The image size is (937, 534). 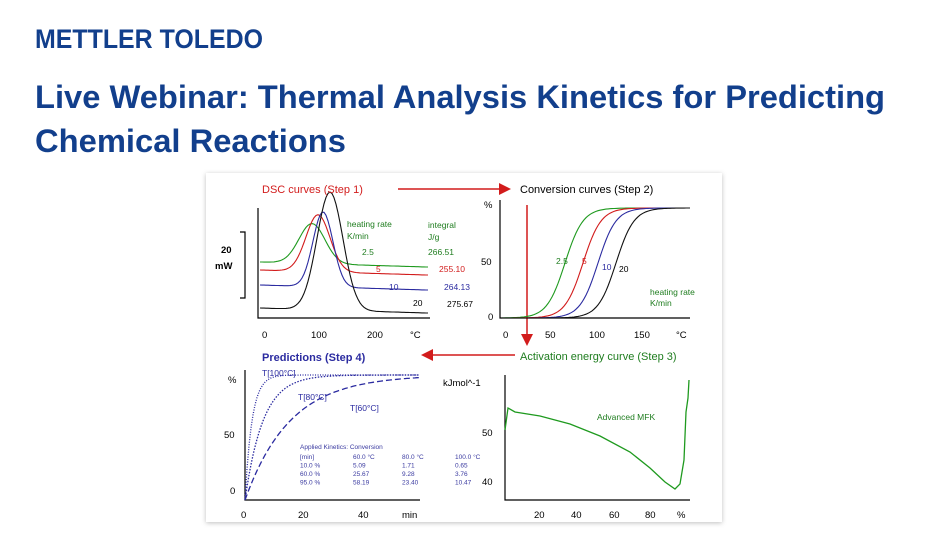 What do you see at coordinates (434, 237) in the screenshot?
I see `label: J/g` at bounding box center [434, 237].